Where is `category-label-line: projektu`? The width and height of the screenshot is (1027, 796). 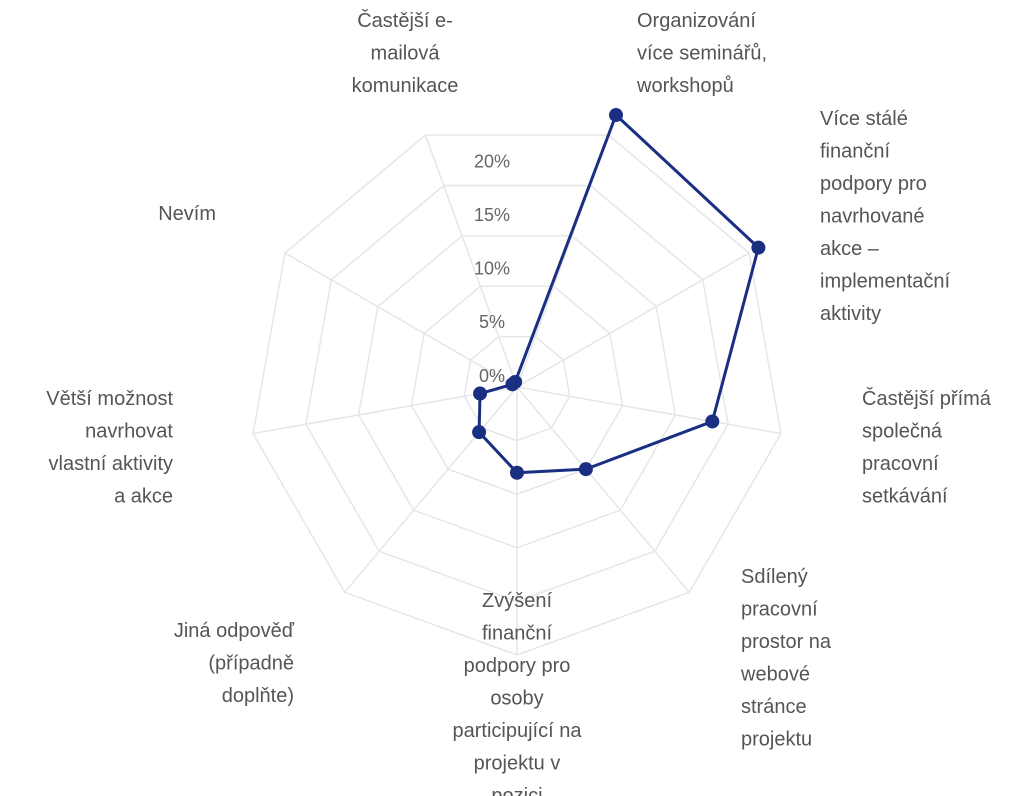 category-label-line: projektu is located at coordinates (776, 740).